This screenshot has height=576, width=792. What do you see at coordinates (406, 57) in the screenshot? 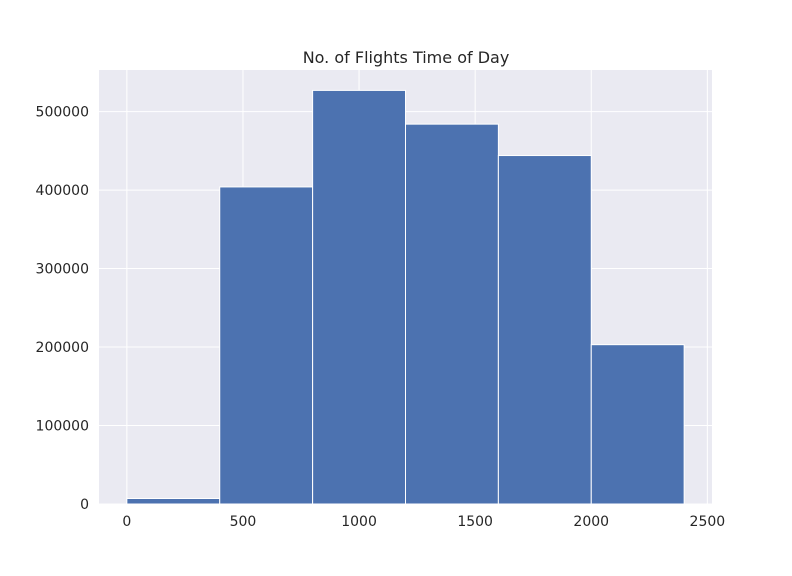
I see `chart-title: No. of Flights Time of Day` at bounding box center [406, 57].